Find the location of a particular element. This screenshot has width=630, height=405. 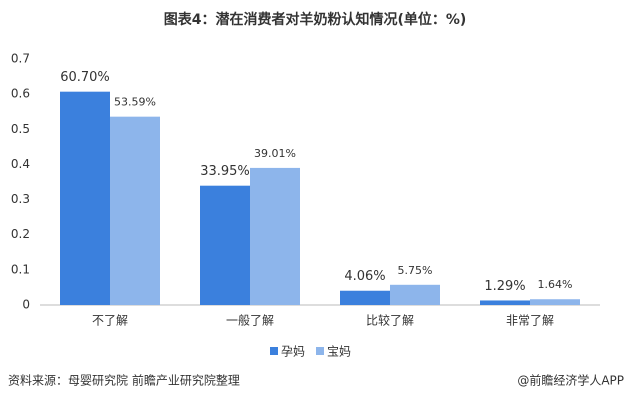

x-tick-label: 非常了解 is located at coordinates (530, 321).